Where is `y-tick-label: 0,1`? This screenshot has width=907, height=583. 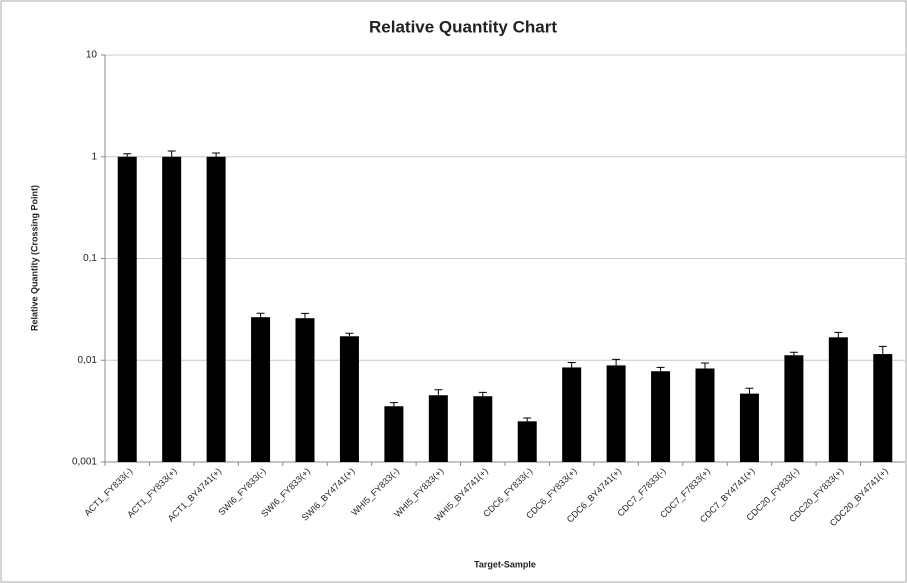
y-tick-label: 0,1 is located at coordinates (90, 258).